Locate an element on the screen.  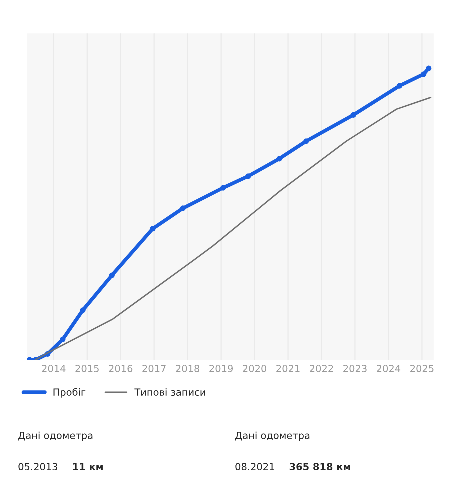
x-tick-label: 2016 is located at coordinates (121, 368).